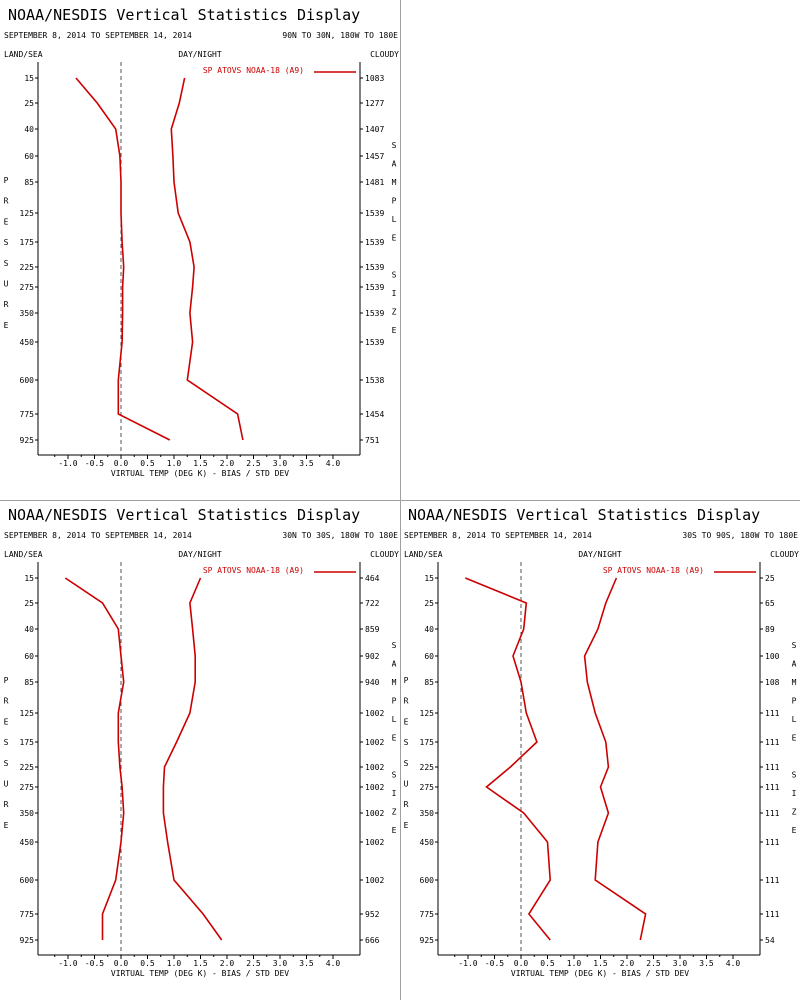 Image resolution: width=800 pixels, height=1000 pixels. I want to click on sample-size-axis-letter: Z, so click(394, 312).